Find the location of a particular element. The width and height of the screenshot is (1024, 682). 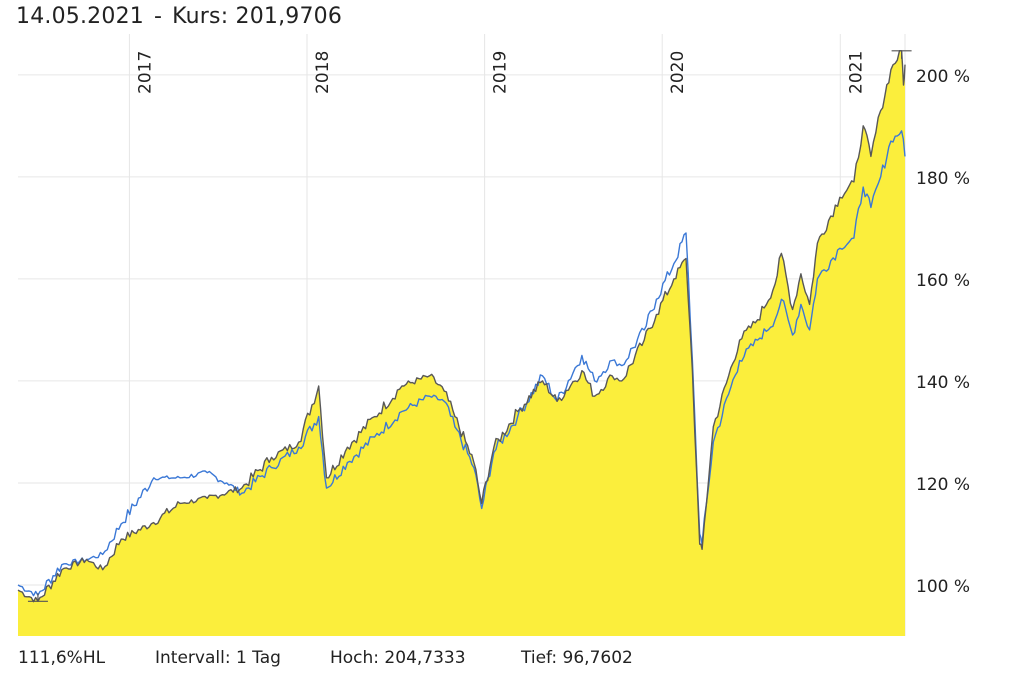

x-tick-label: 2019 is located at coordinates (501, 72).